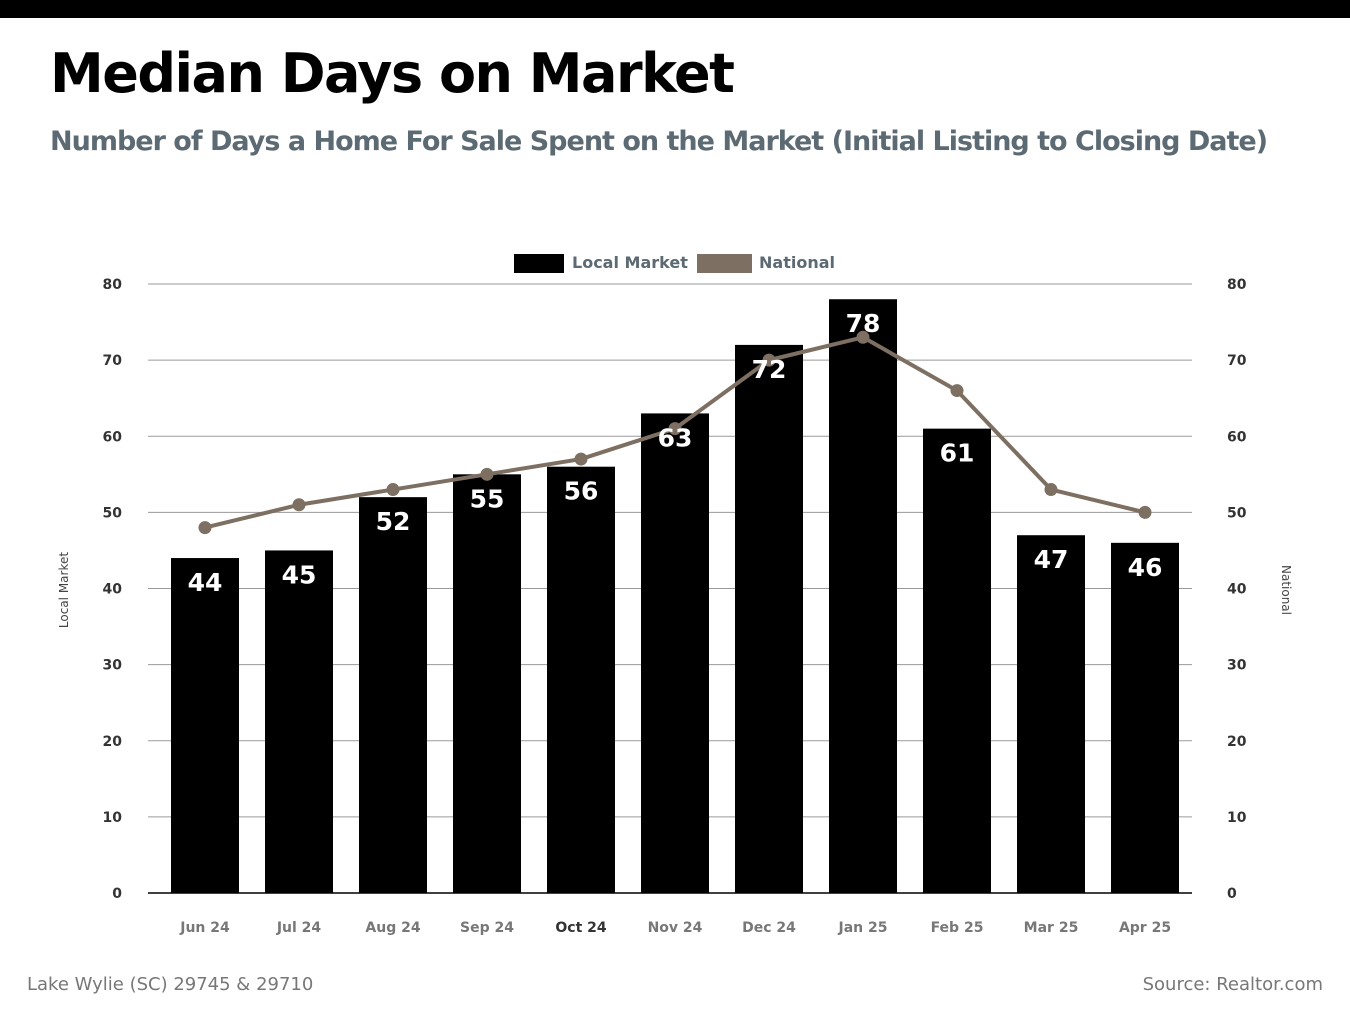  Describe the element at coordinates (581, 928) in the screenshot. I see `x-tick-label: Oct 24` at that location.